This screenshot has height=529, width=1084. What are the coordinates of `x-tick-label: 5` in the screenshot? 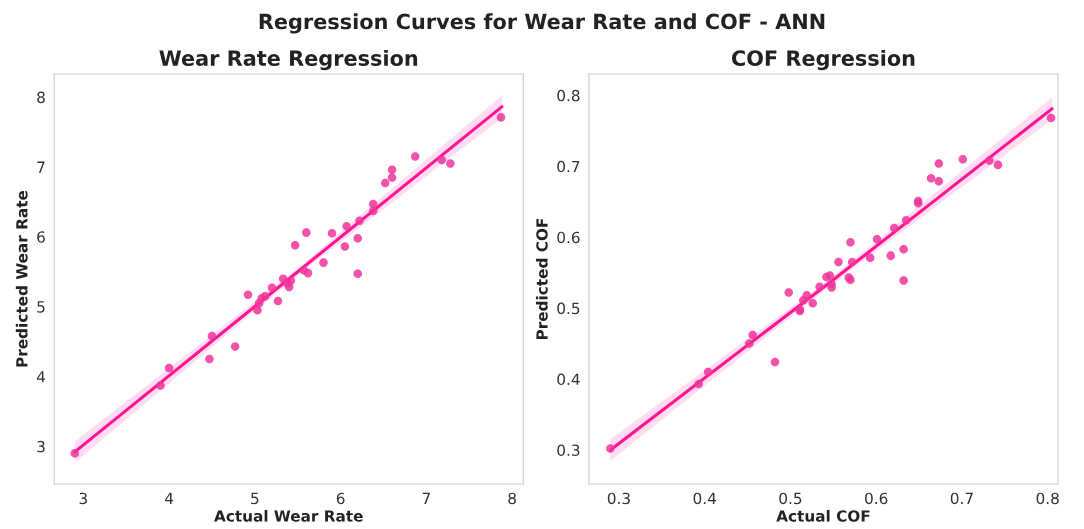 It's located at (255, 498).